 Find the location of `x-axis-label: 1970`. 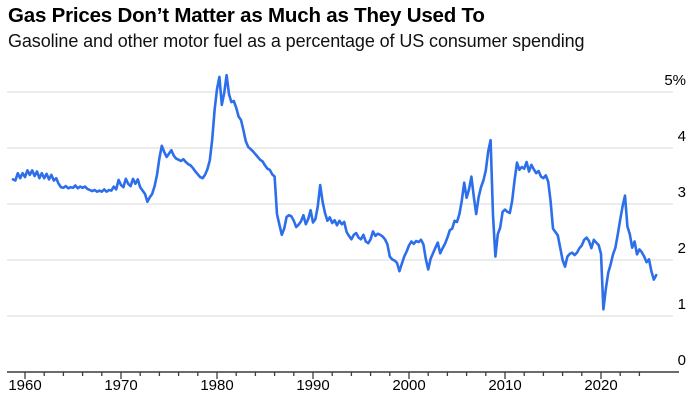

x-axis-label: 1970 is located at coordinates (120, 385).